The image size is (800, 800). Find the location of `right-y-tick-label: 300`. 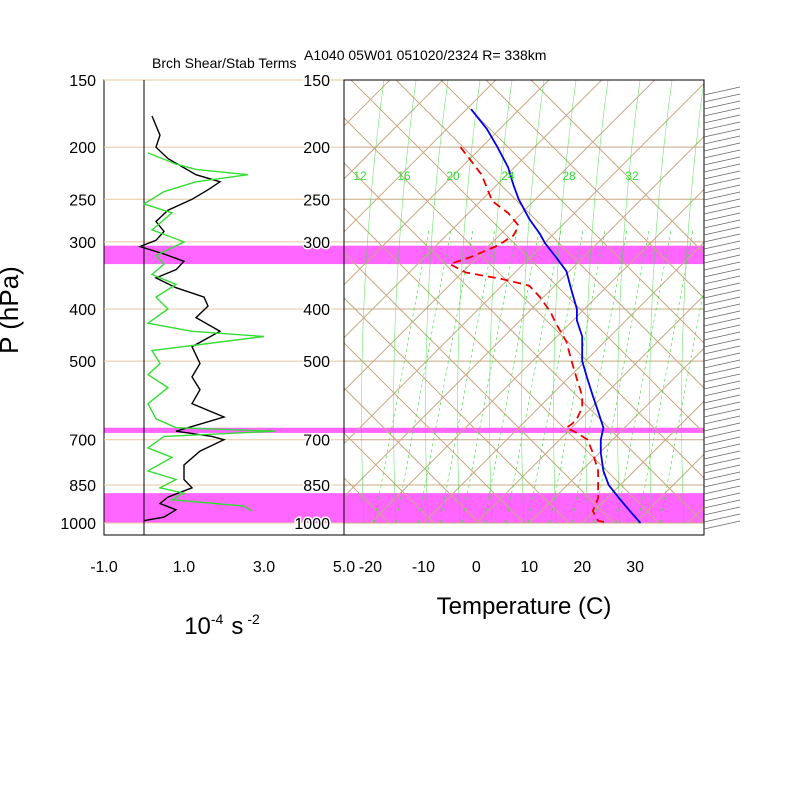

right-y-tick-label: 300 is located at coordinates (316, 243).